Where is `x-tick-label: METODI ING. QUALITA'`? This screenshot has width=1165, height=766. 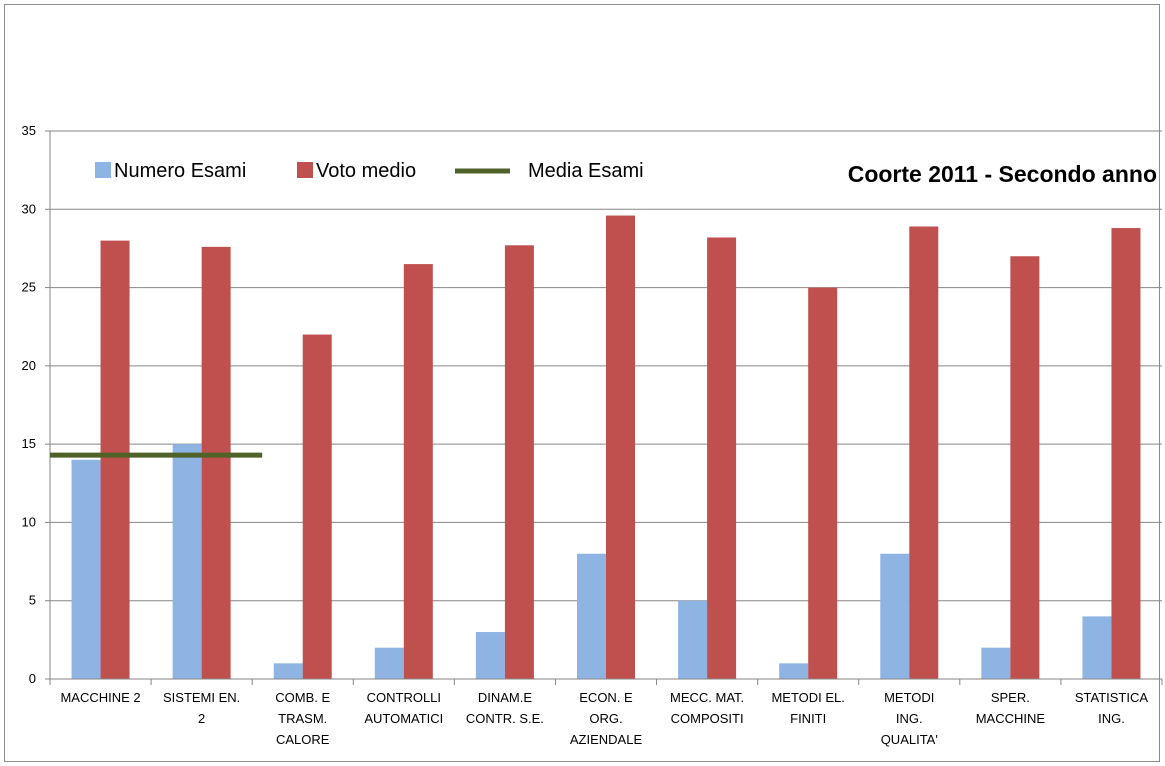
x-tick-label: METODI ING. QUALITA' is located at coordinates (909, 718).